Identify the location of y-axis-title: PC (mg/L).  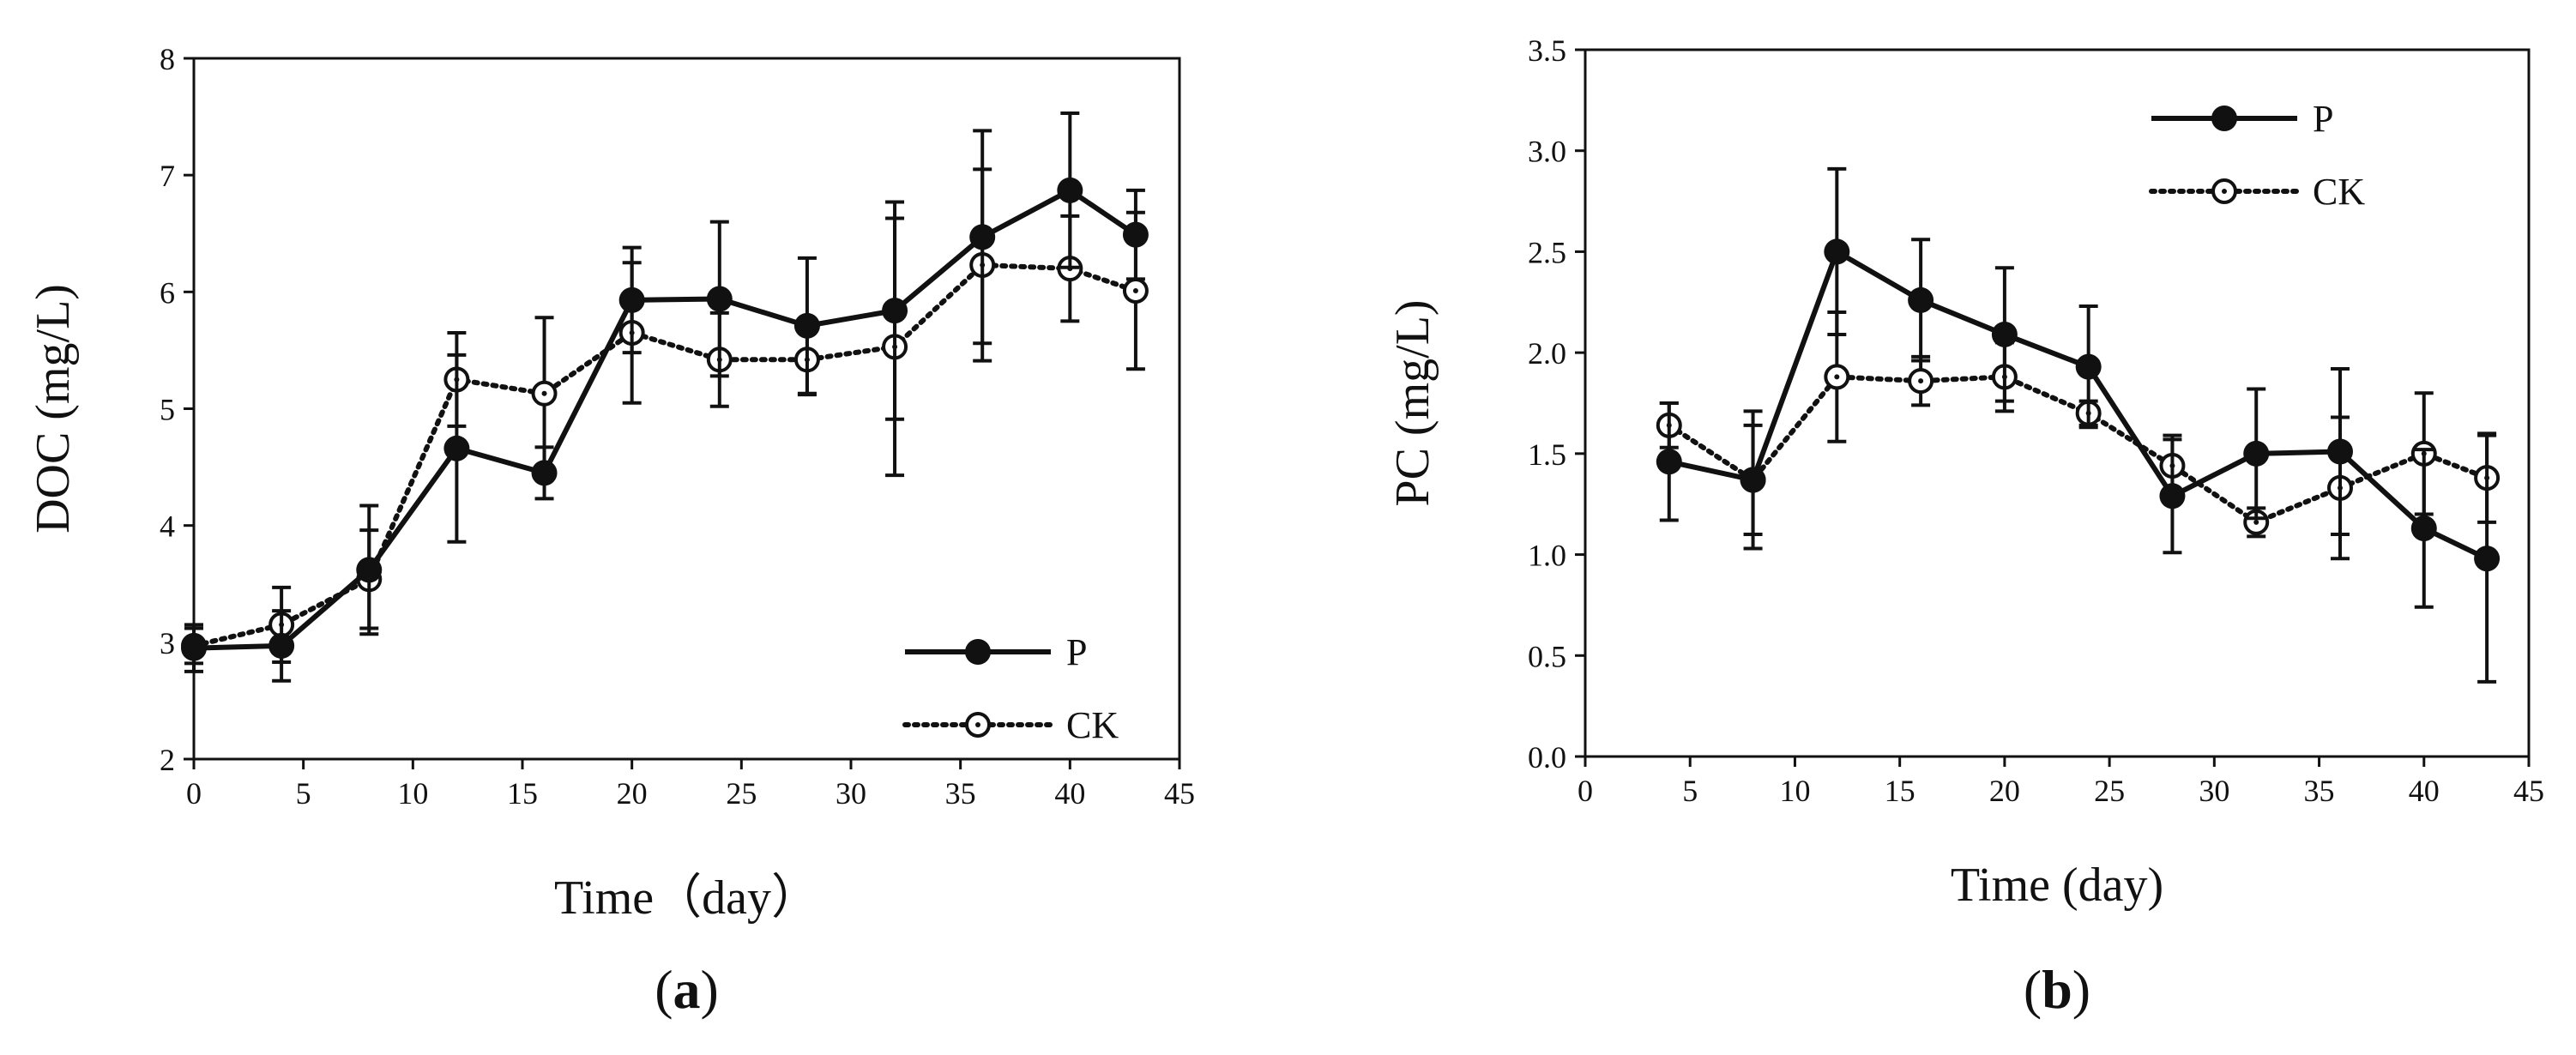
(1412, 402).